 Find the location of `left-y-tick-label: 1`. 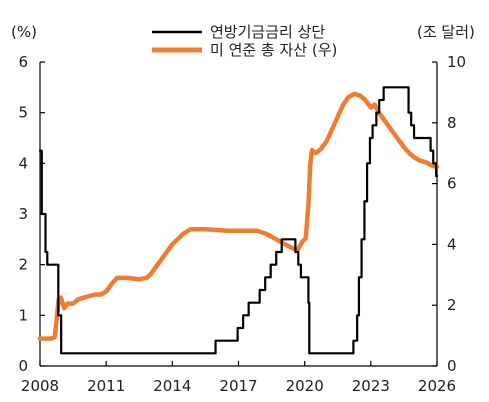

left-y-tick-label: 1 is located at coordinates (23, 315).